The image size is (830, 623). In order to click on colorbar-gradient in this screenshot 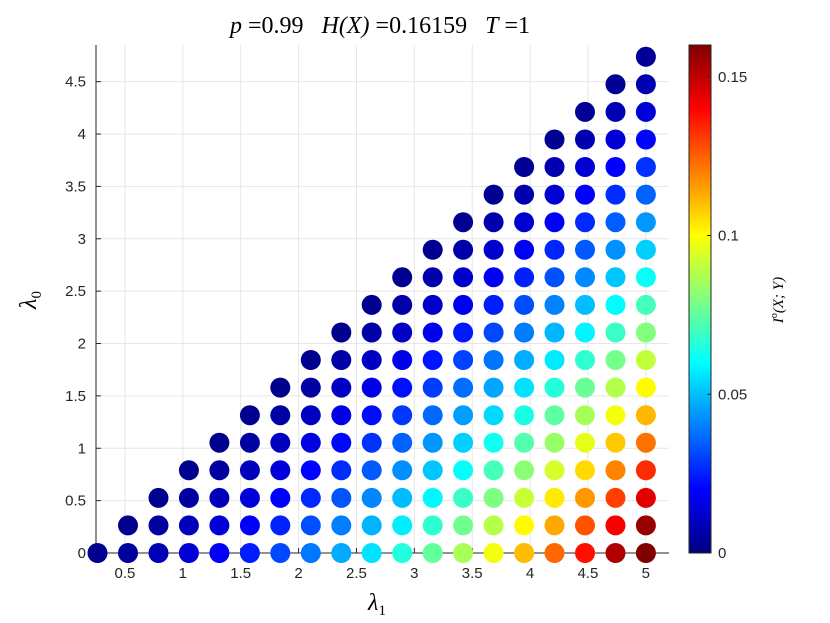, I will do `click(700, 299)`.